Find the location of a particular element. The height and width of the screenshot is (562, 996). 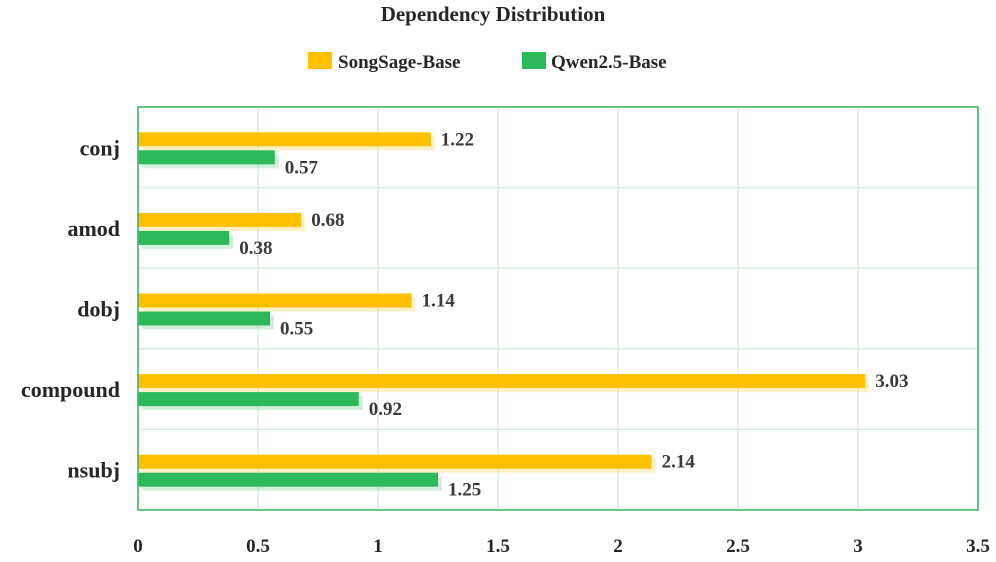

data-label: 2.14 is located at coordinates (679, 462).